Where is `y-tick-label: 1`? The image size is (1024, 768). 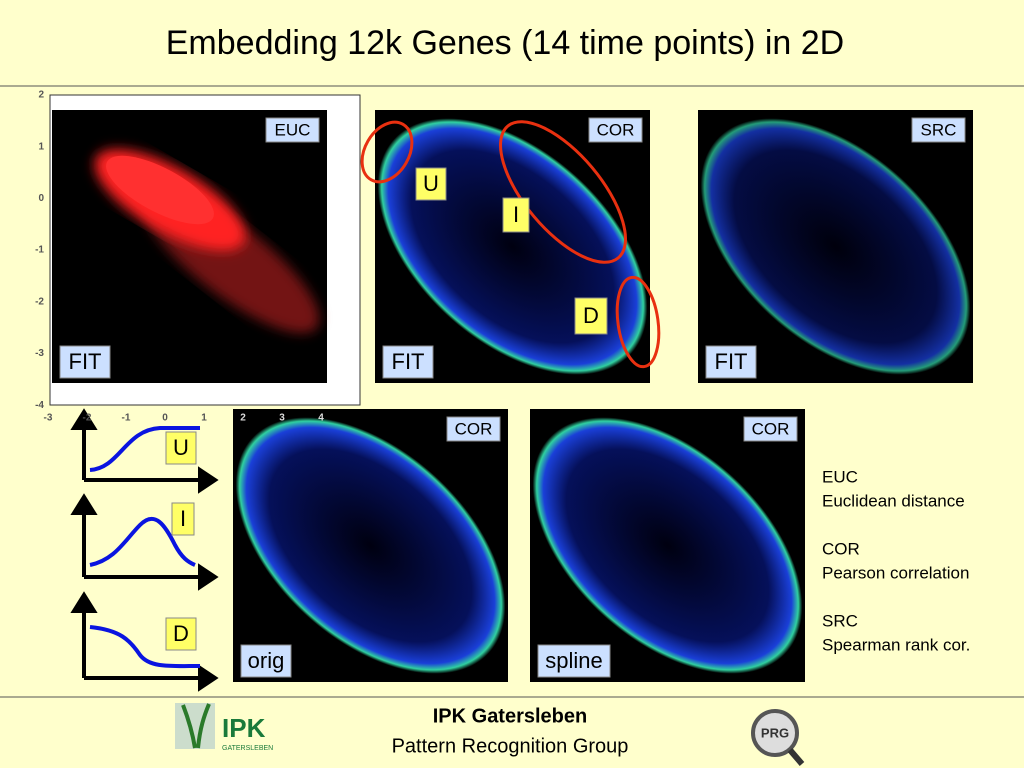
y-tick-label: 1 is located at coordinates (41, 146).